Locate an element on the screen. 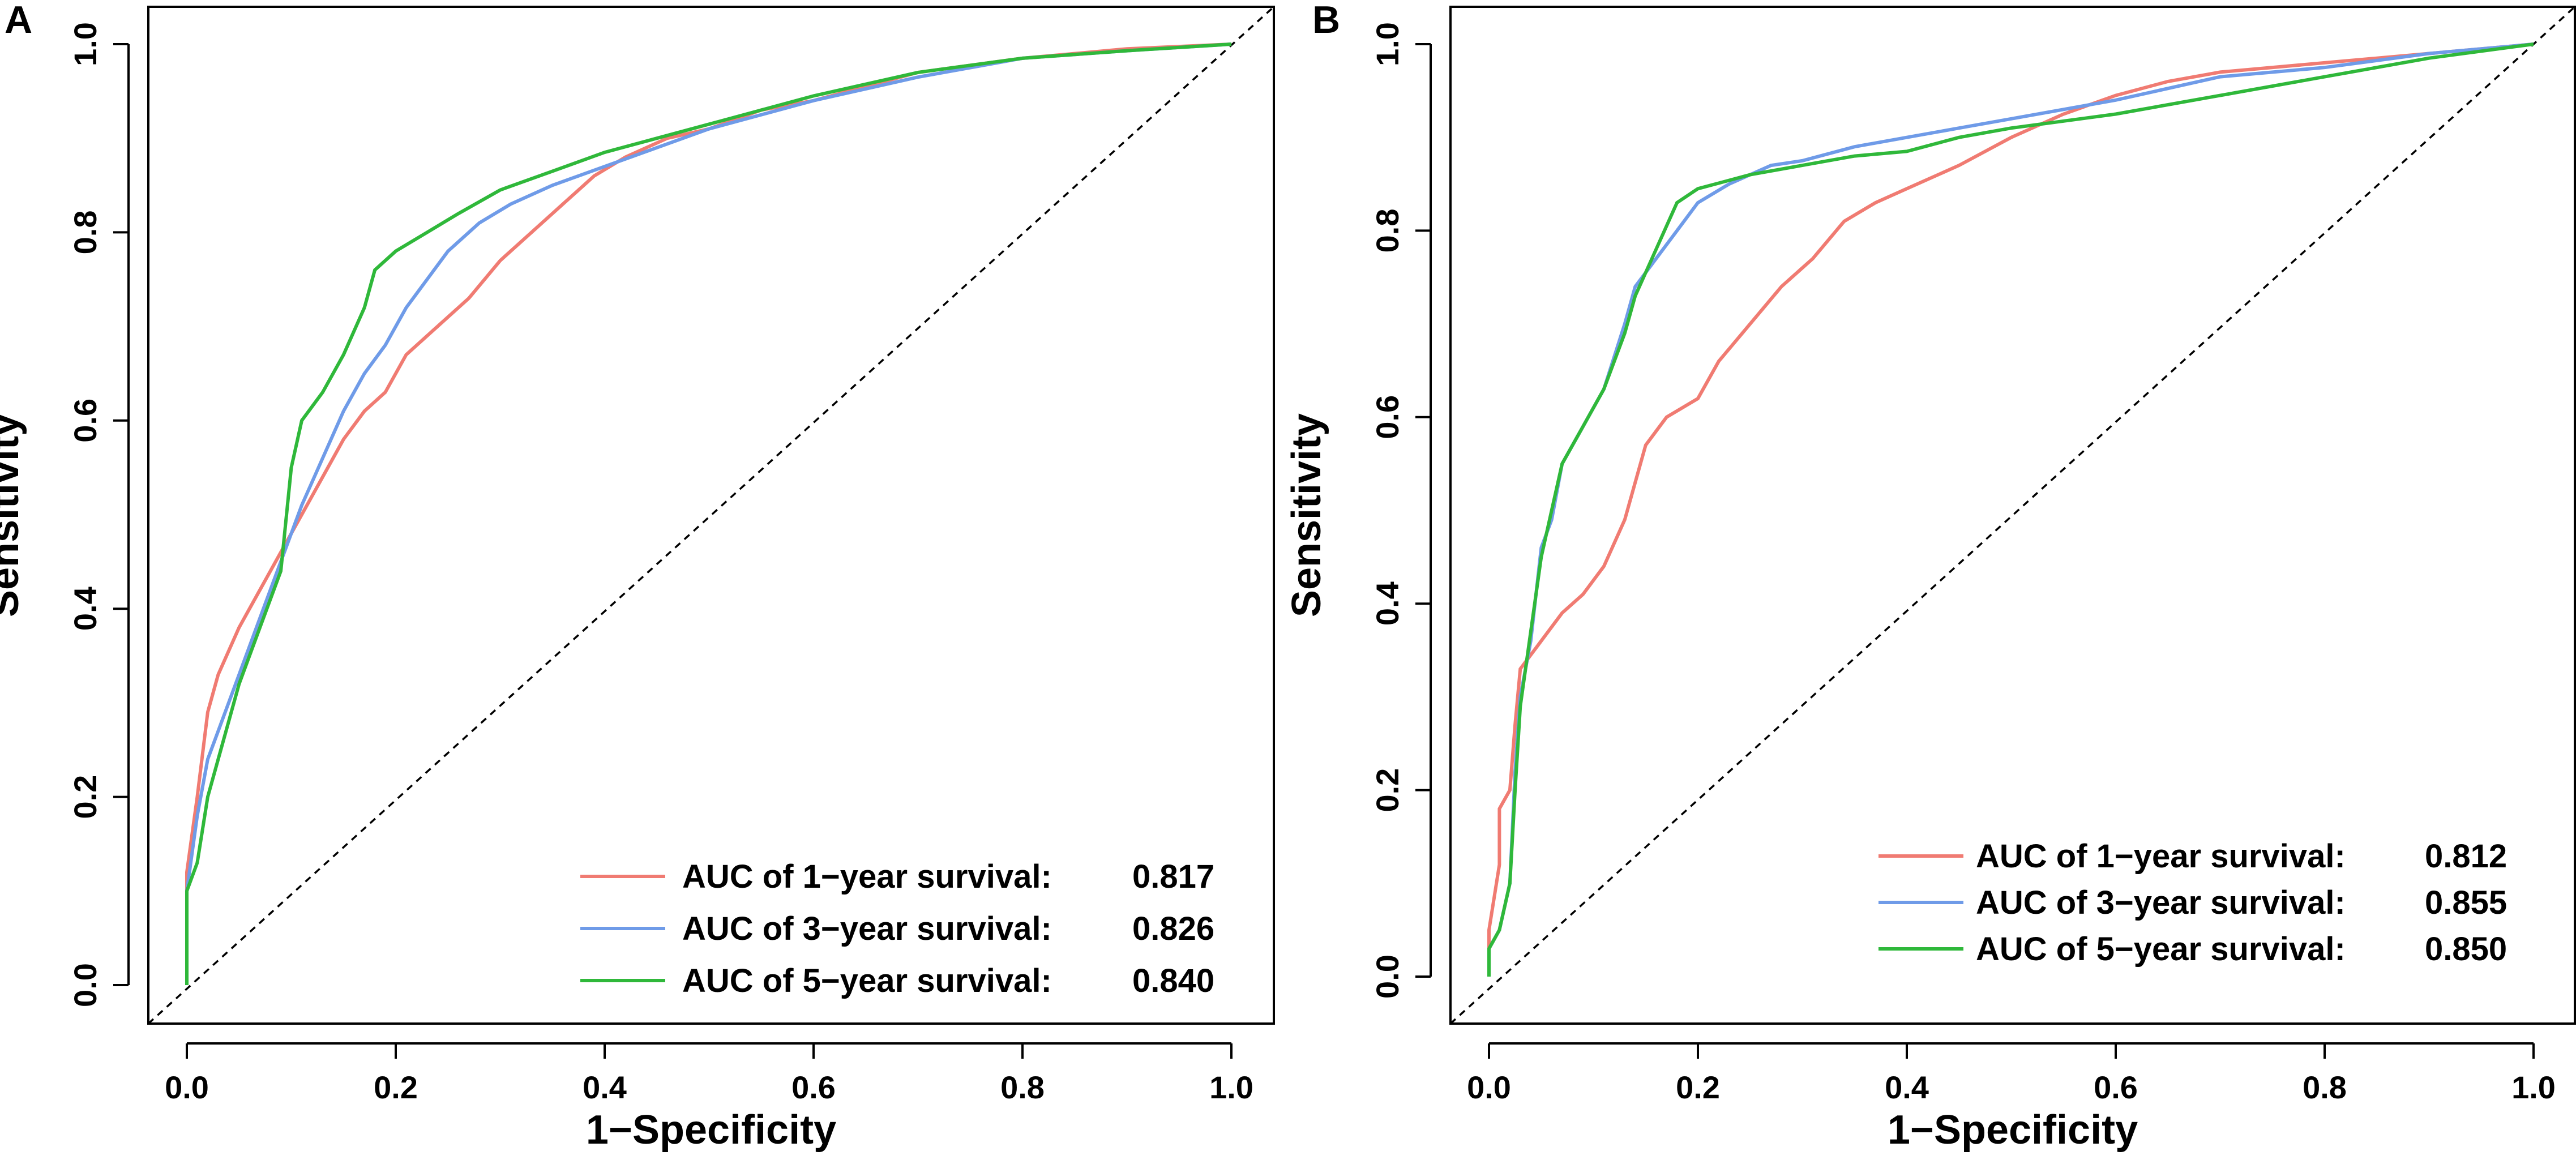  legend-auc-5-year: 0.850 is located at coordinates (2466, 949).